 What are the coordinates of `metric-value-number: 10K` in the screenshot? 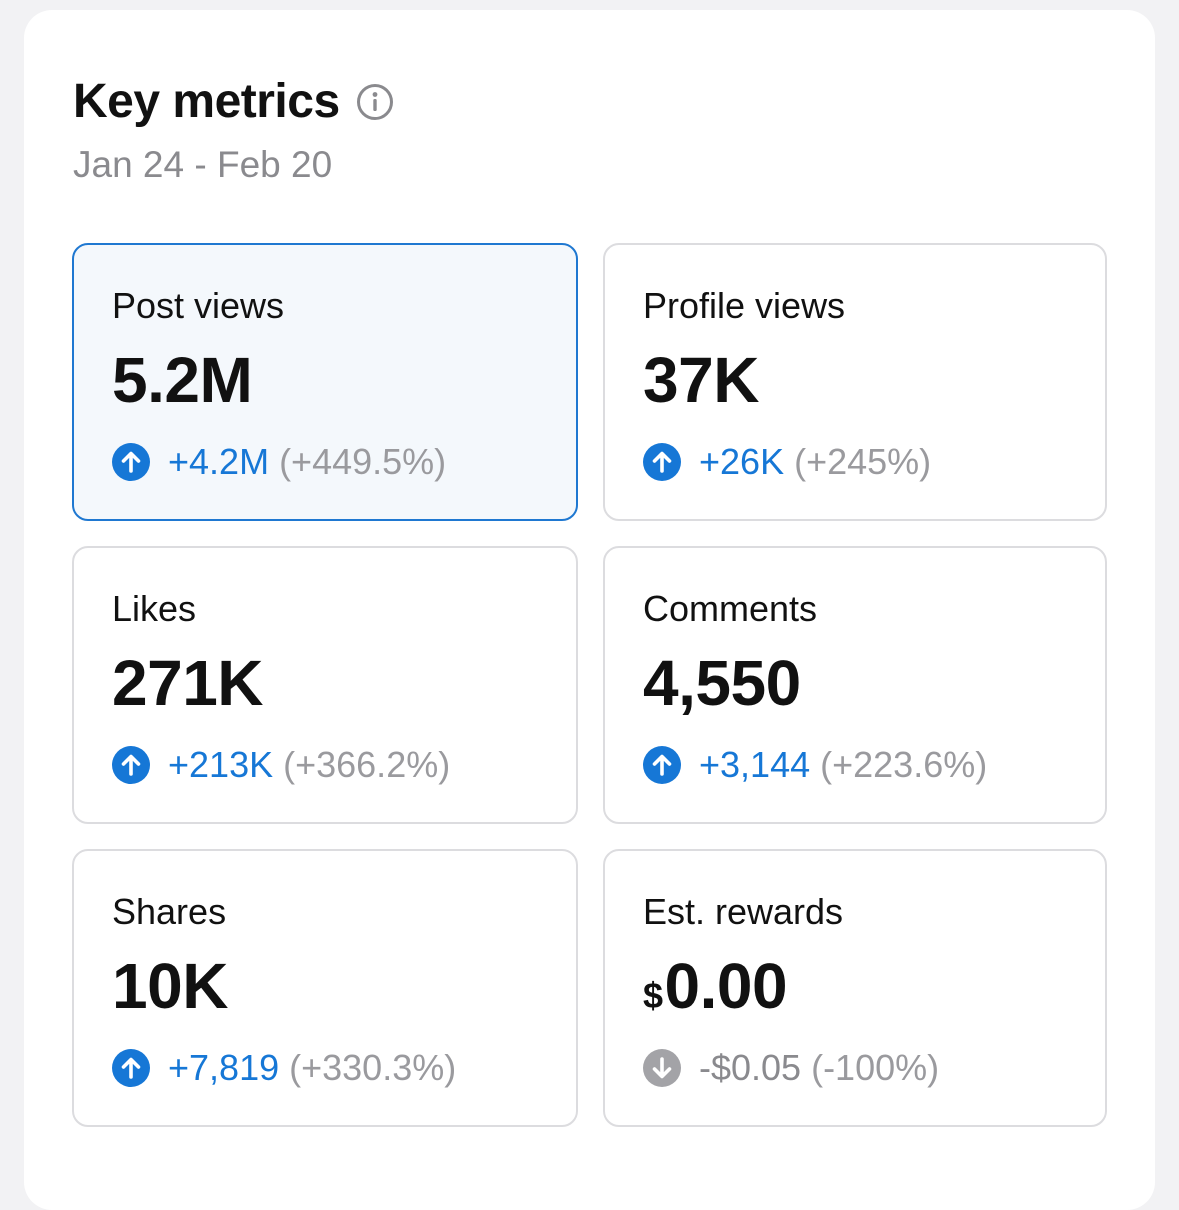 It's located at (170, 986).